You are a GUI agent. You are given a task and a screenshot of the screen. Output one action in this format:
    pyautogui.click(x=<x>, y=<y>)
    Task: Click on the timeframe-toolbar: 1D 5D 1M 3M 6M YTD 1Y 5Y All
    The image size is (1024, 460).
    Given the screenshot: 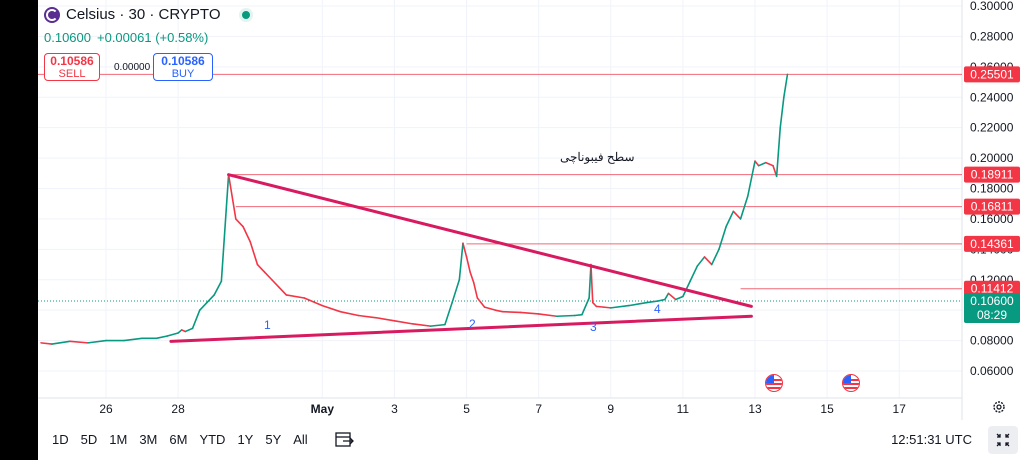 What is the action you would take?
    pyautogui.click(x=531, y=439)
    